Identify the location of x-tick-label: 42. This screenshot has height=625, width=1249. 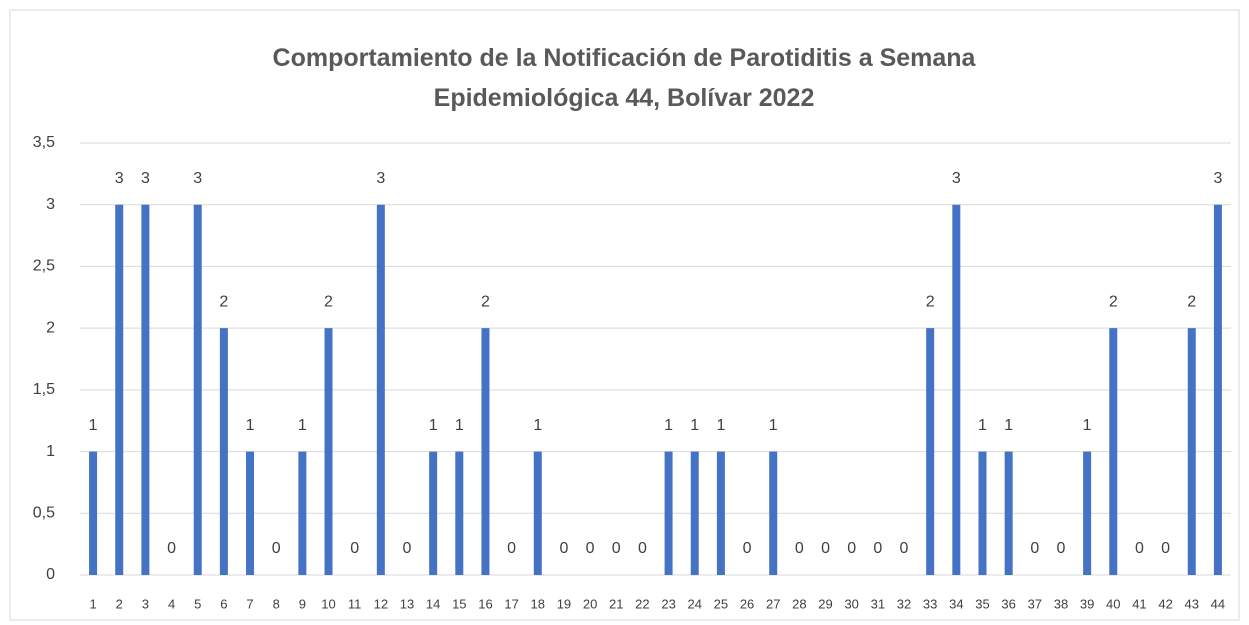
(1165, 603).